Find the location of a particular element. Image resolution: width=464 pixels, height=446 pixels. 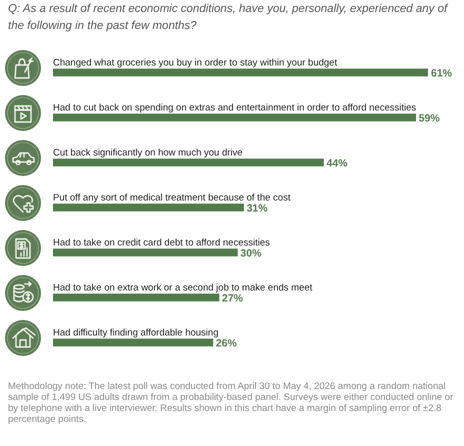

data-label: 59% is located at coordinates (429, 118).